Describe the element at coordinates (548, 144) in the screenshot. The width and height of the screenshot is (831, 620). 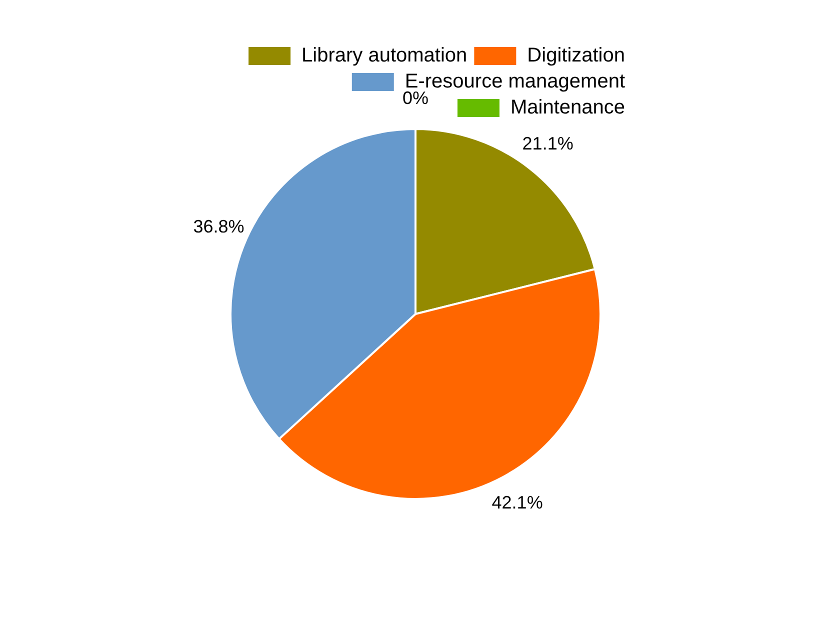
I see `data-label: 21.1%` at that location.